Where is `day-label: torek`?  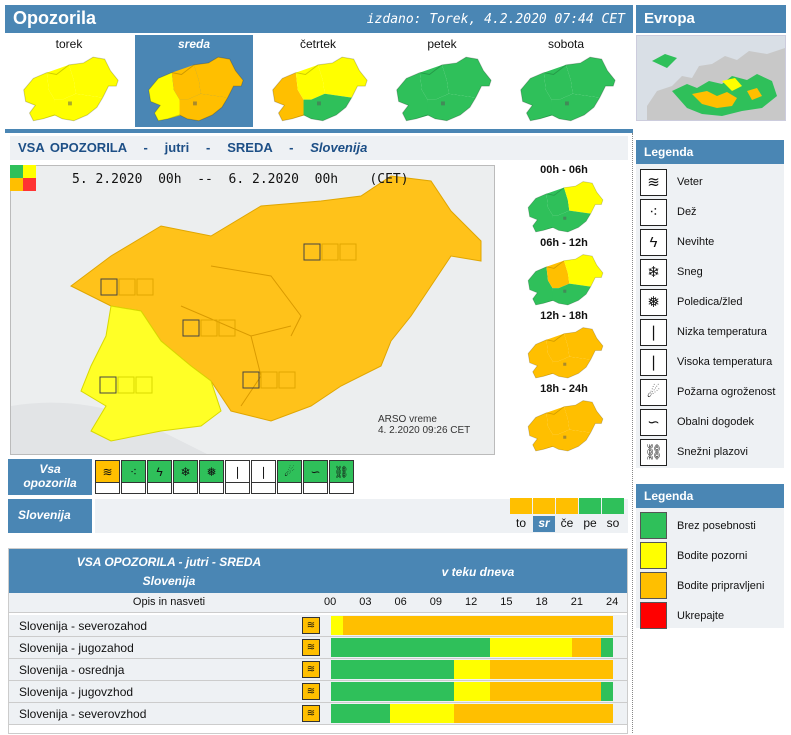 day-label: torek is located at coordinates (69, 44).